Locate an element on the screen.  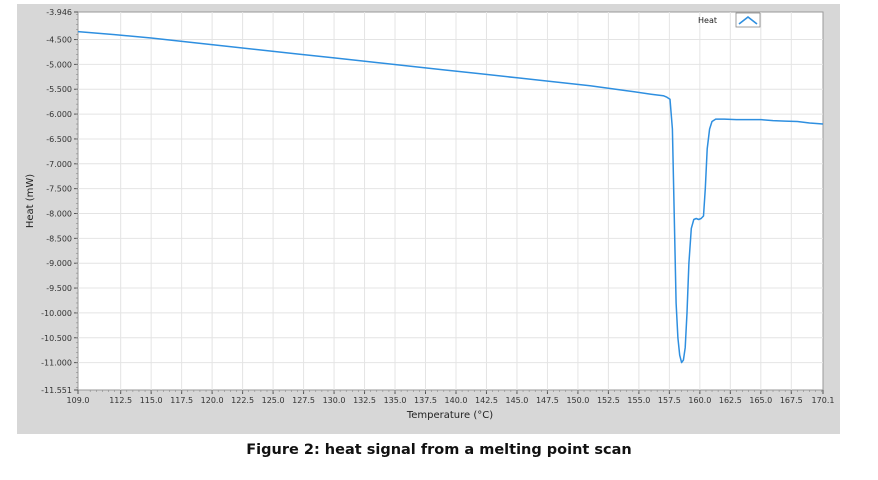
y-tick-label: -11.551 is located at coordinates (56, 390).